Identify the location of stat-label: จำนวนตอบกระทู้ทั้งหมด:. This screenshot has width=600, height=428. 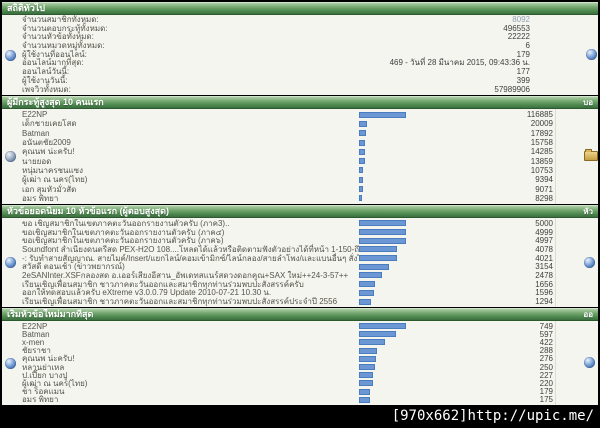
(65, 28).